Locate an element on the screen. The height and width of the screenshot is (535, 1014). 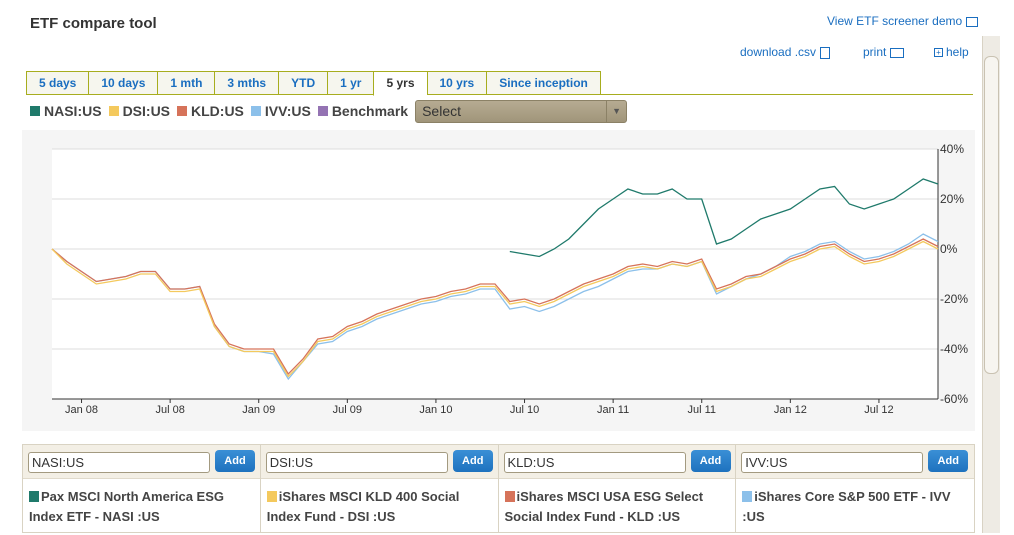
x-tick-label: Jan 10 is located at coordinates (435, 410).